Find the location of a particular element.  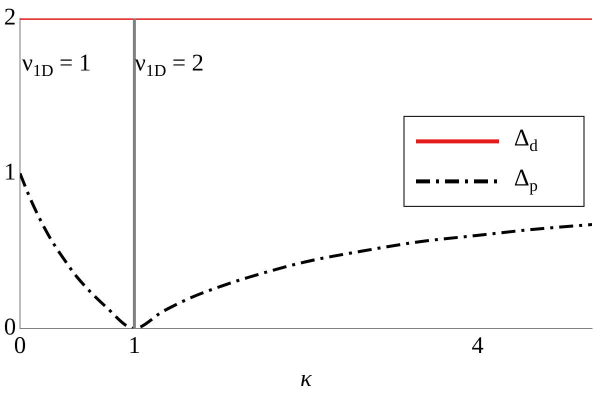

x-tick-label: 1 is located at coordinates (134, 346).